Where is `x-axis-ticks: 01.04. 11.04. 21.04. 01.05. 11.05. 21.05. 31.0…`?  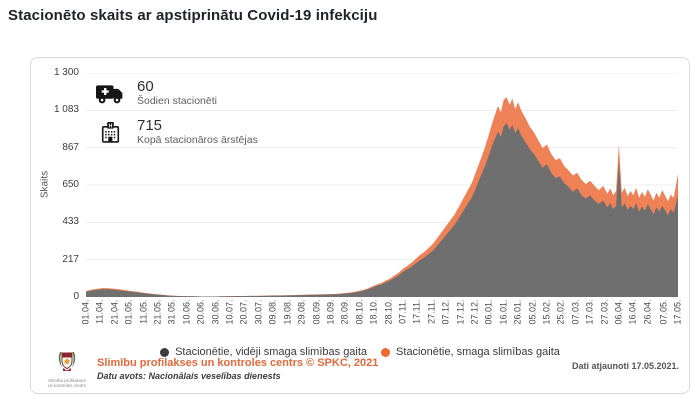
x-axis-ticks: 01.04. 11.04. 21.04. 01.05. 11.05. 21.05. 31.0… is located at coordinates (382, 321).